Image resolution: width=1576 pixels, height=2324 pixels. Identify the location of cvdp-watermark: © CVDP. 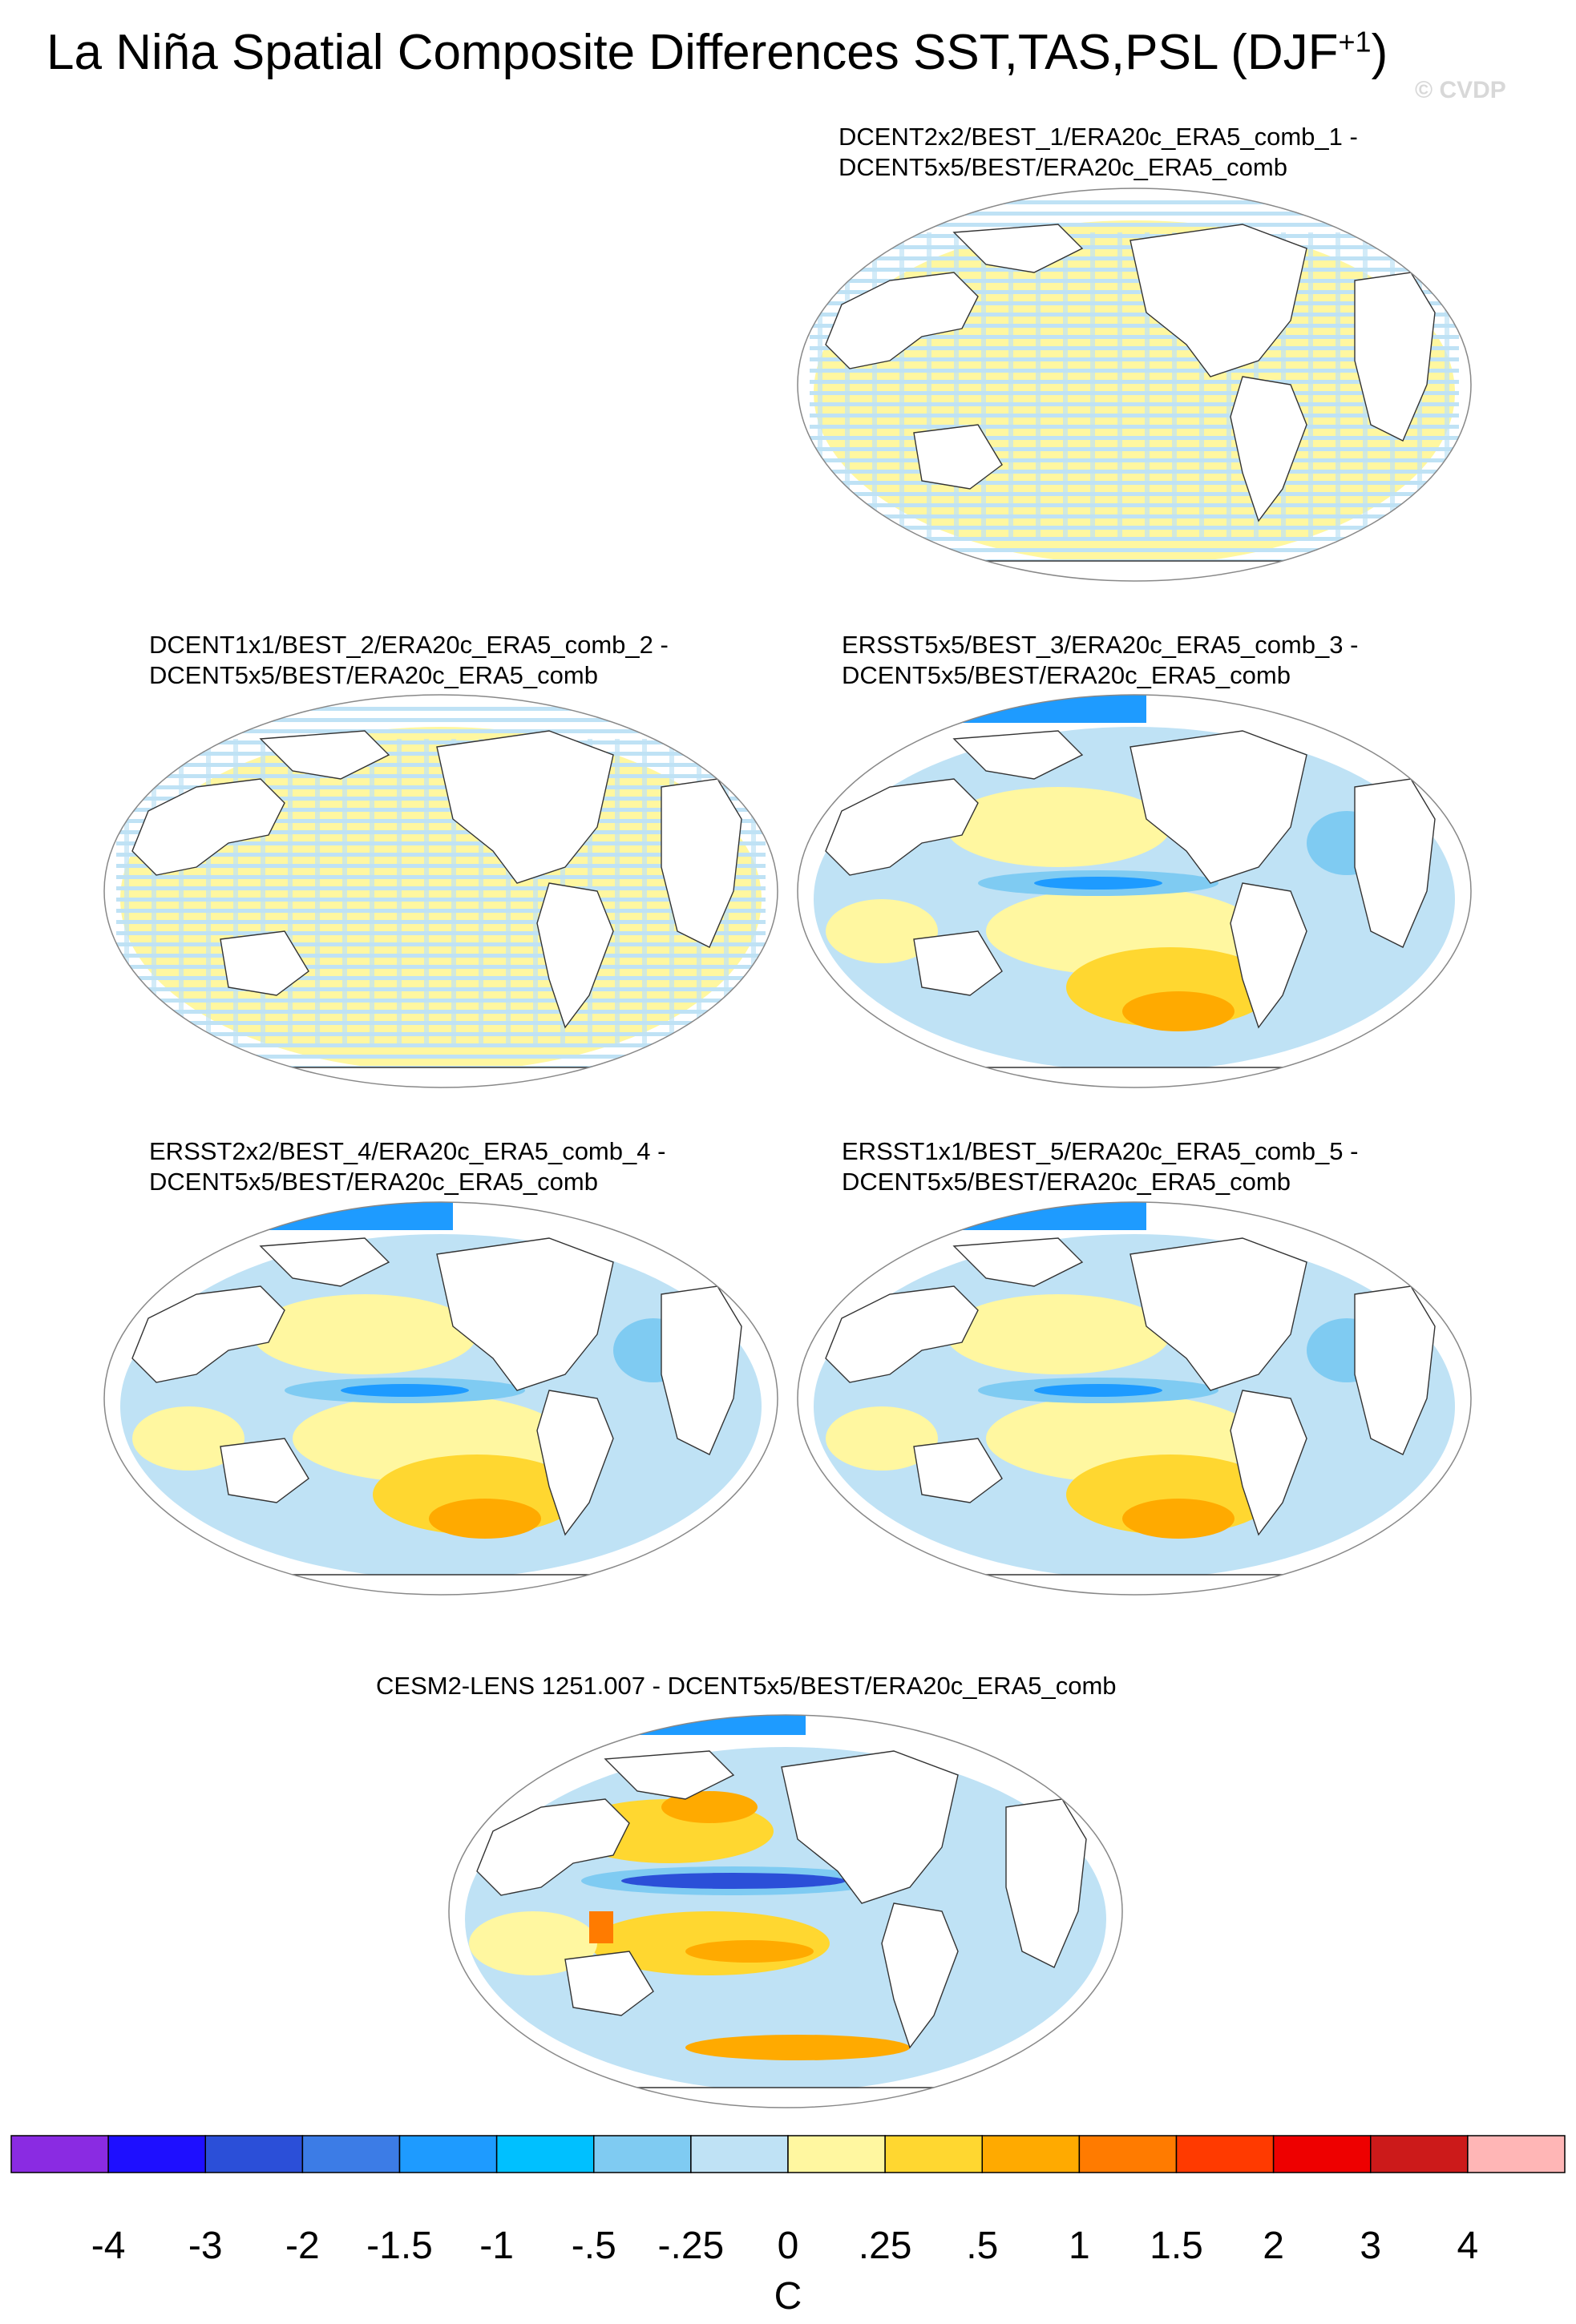
(1460, 90).